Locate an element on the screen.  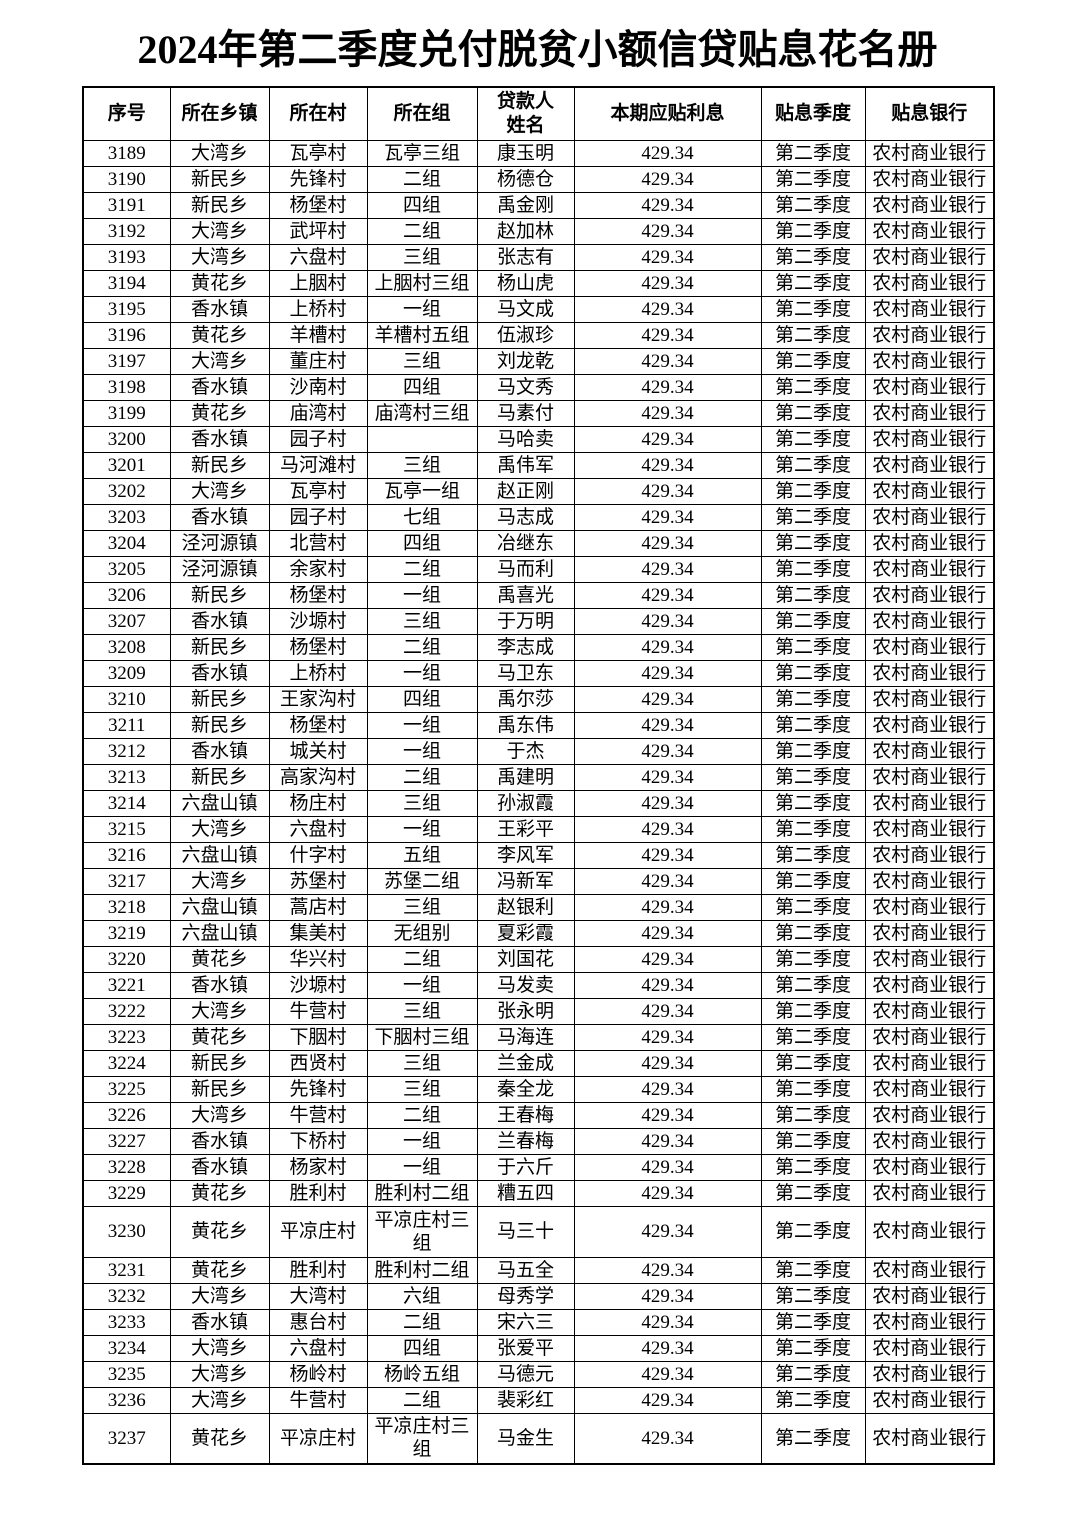
cell-borrower: 禹建明 is located at coordinates (525, 777).